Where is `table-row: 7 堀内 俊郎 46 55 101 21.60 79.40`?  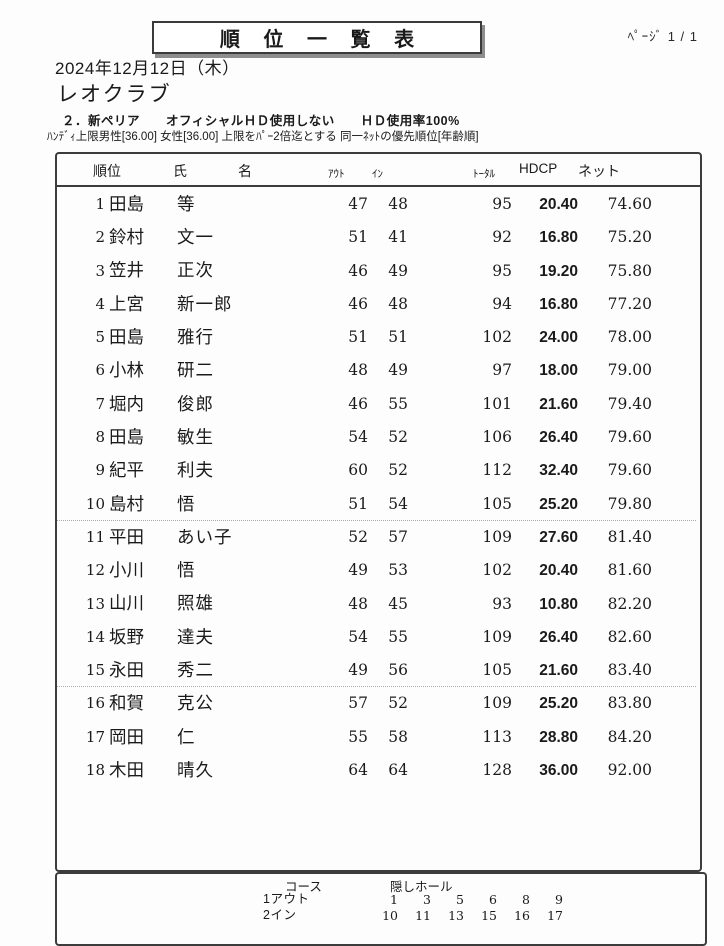
table-row: 7 堀内 俊郎 46 55 101 21.60 79.40 is located at coordinates (376, 404).